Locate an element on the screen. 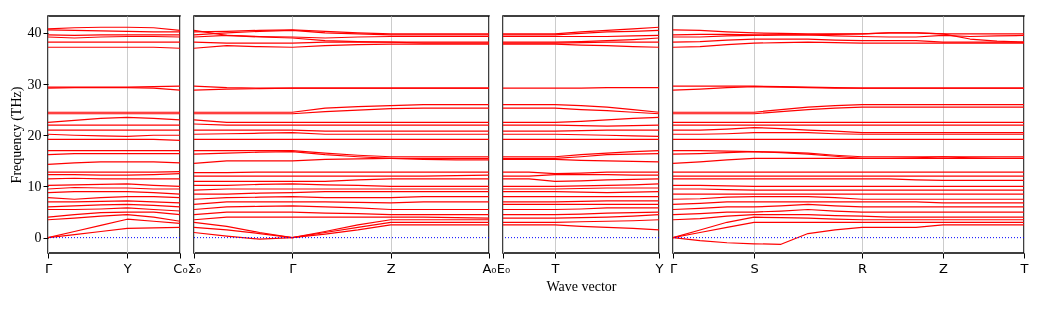 The width and height of the screenshot is (1057, 310). x-tick-label: E₀ is located at coordinates (503, 268).